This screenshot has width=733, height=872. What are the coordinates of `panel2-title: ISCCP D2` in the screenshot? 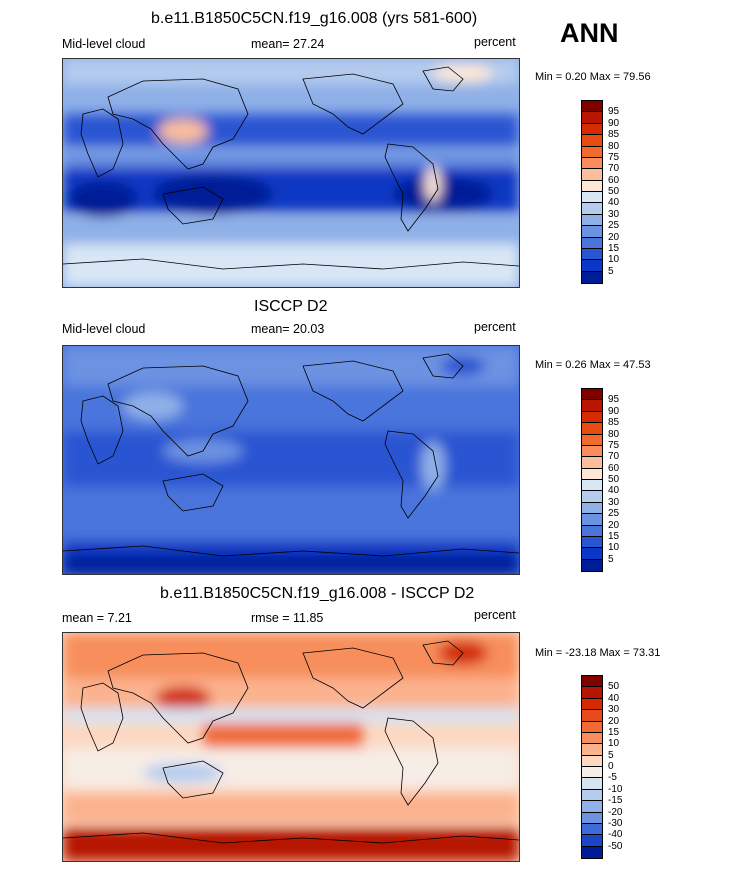 It's located at (291, 306).